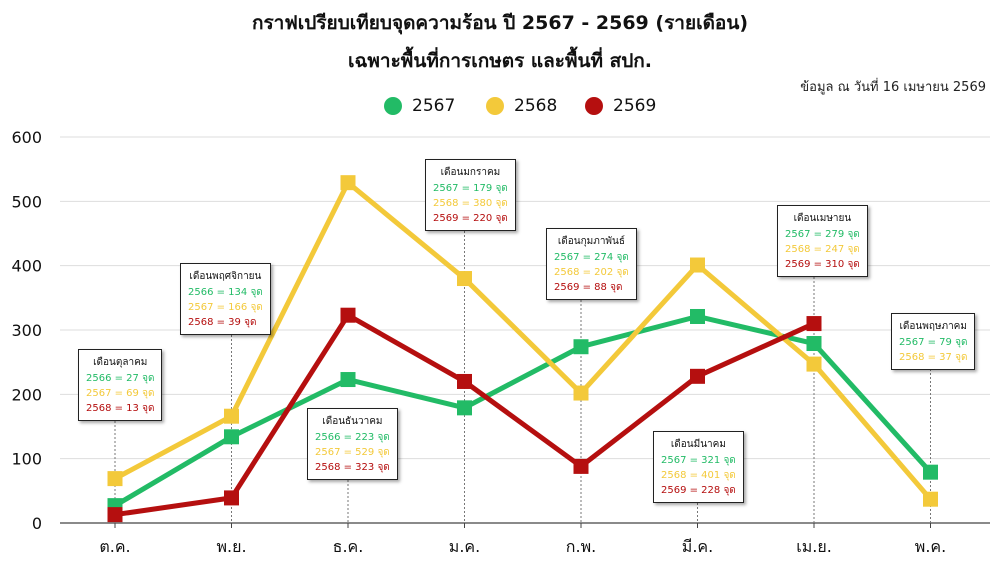 Image resolution: width=1000 pixels, height=562 pixels. What do you see at coordinates (500, 61) in the screenshot?
I see `chart-subtitle: เฉพาะพื้นที่การเกษตร และพื้นที่ สปก.` at bounding box center [500, 61].